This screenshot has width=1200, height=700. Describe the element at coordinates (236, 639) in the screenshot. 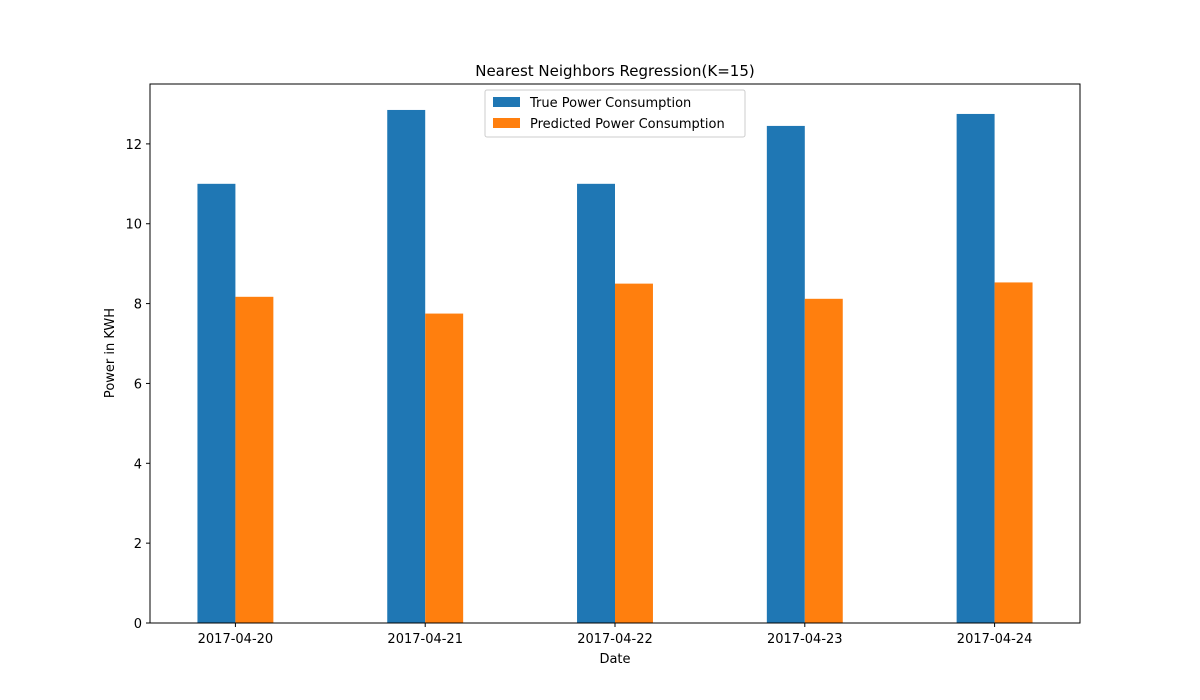

I see `x-tick-label-2017-04-20: 2017-04-20` at that location.